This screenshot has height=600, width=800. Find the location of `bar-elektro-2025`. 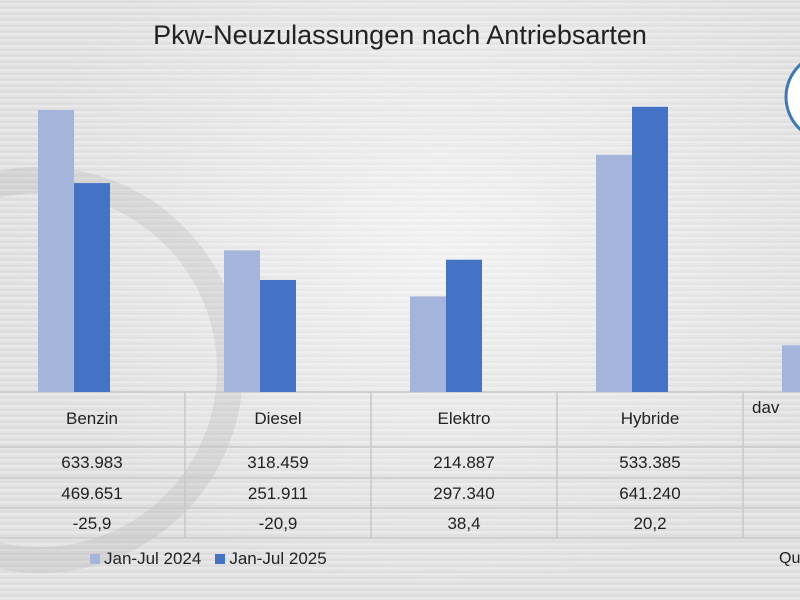

bar-elektro-2025 is located at coordinates (464, 325).